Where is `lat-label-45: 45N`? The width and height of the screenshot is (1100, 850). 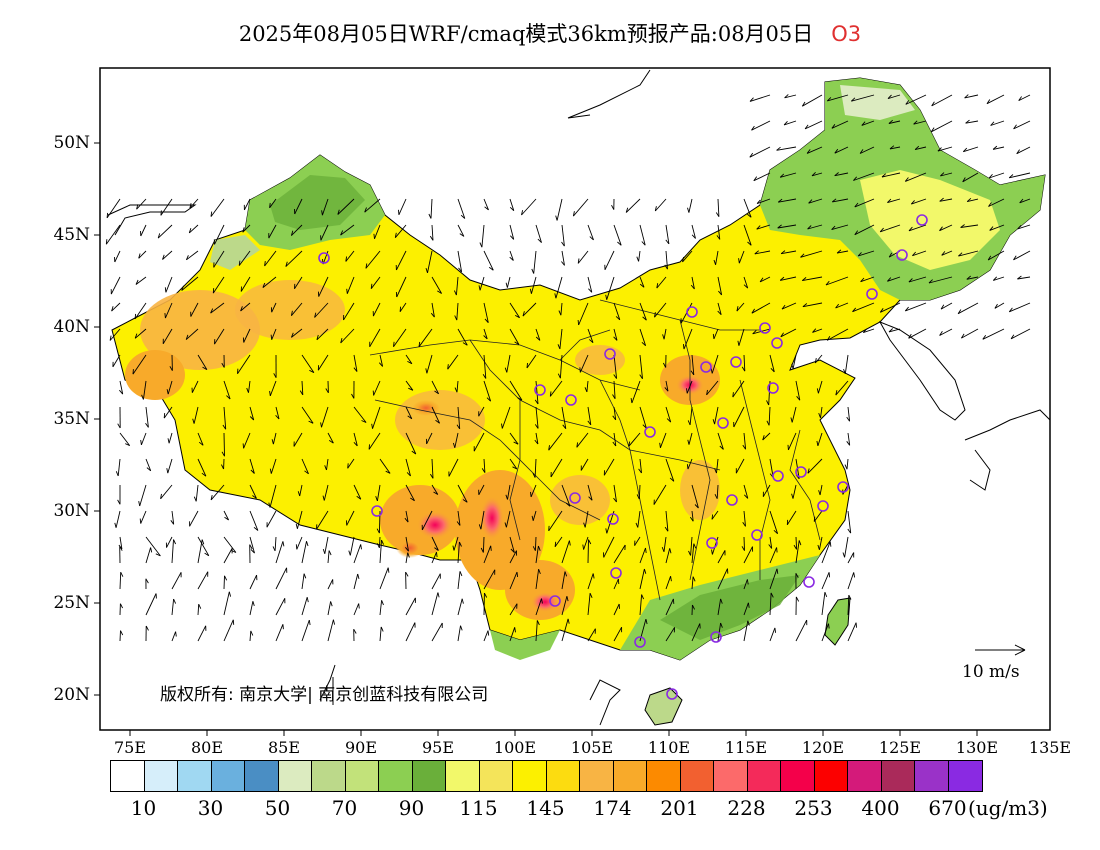
lat-label-45: 45N is located at coordinates (71, 235).